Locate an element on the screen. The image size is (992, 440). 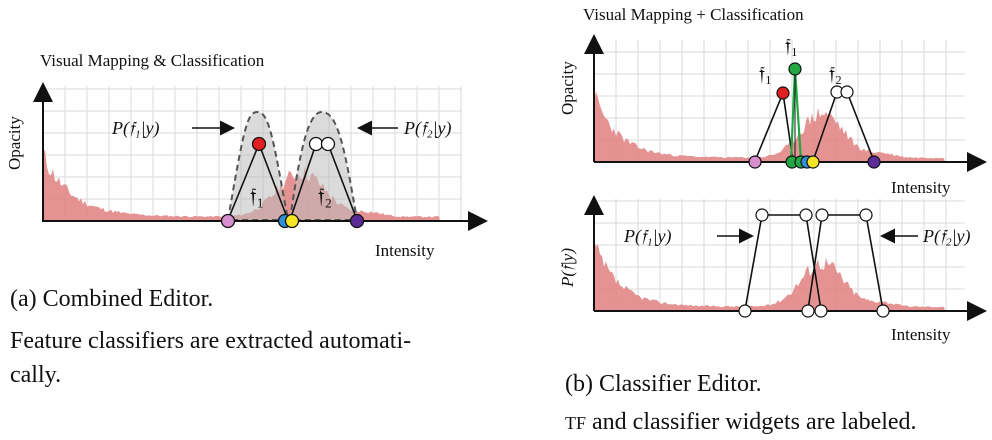
widget-f1-top-label-b: 𝔣₁ is located at coordinates (791, 46).